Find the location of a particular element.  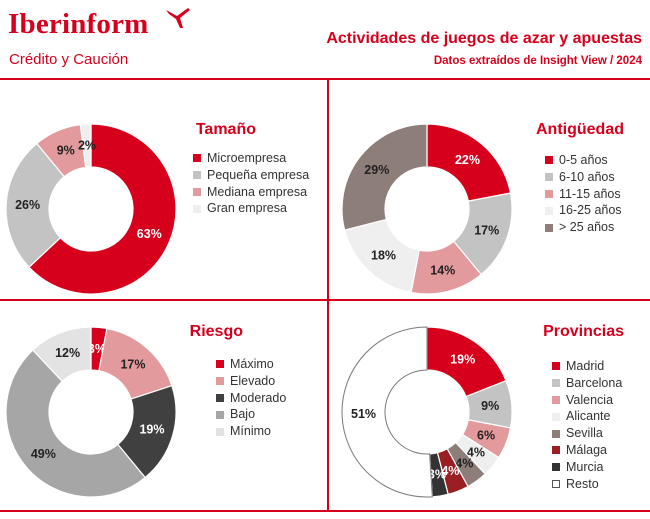

panel-title-provincias: Provincias is located at coordinates (583, 331).